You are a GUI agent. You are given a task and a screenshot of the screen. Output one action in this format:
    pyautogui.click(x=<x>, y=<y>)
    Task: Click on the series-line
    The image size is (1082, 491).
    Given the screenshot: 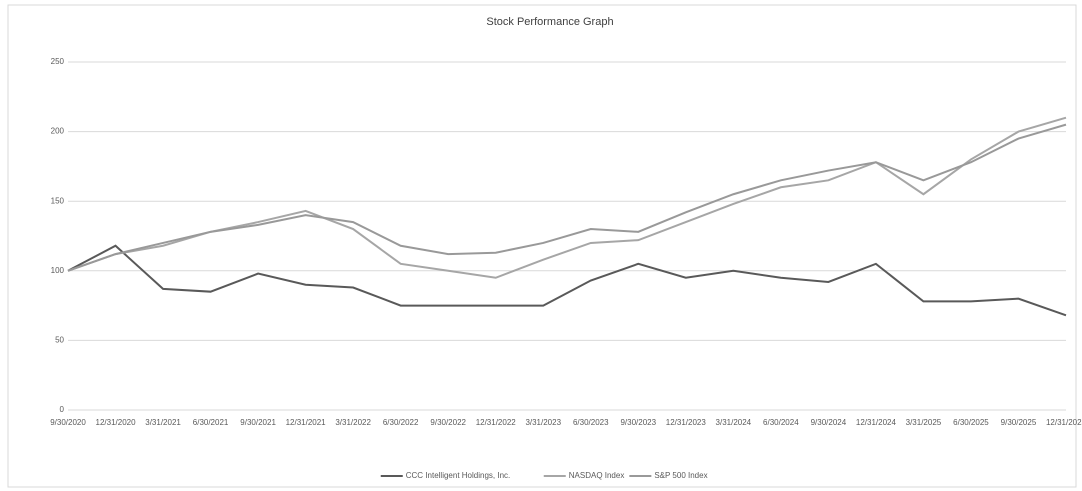 What is the action you would take?
    pyautogui.click(x=567, y=280)
    